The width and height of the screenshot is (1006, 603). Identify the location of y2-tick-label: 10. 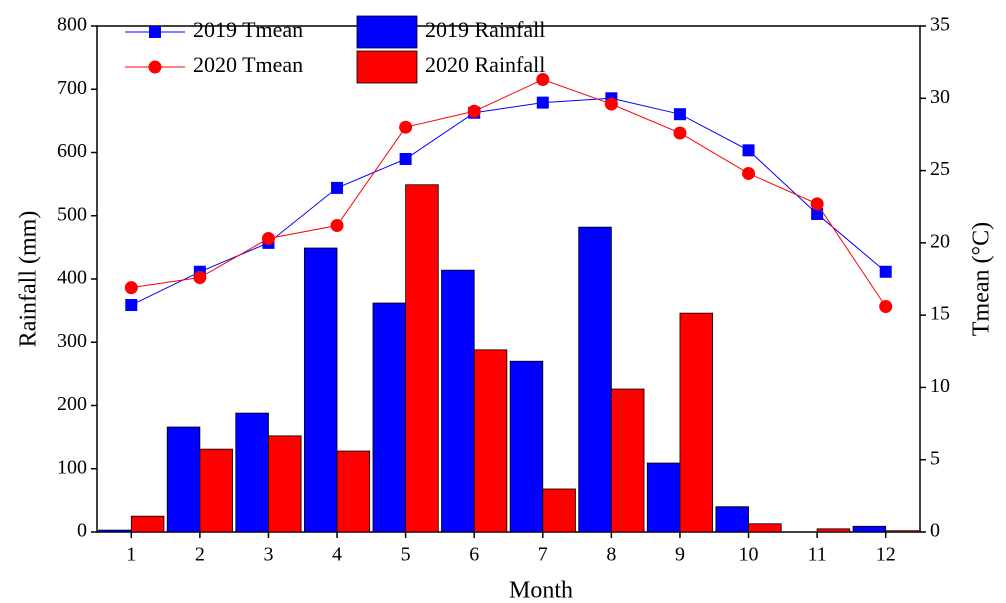
(940, 386).